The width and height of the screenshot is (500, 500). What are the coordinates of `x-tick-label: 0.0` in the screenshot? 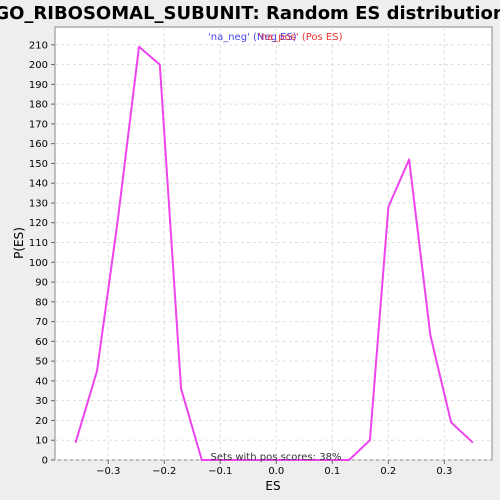 It's located at (276, 471).